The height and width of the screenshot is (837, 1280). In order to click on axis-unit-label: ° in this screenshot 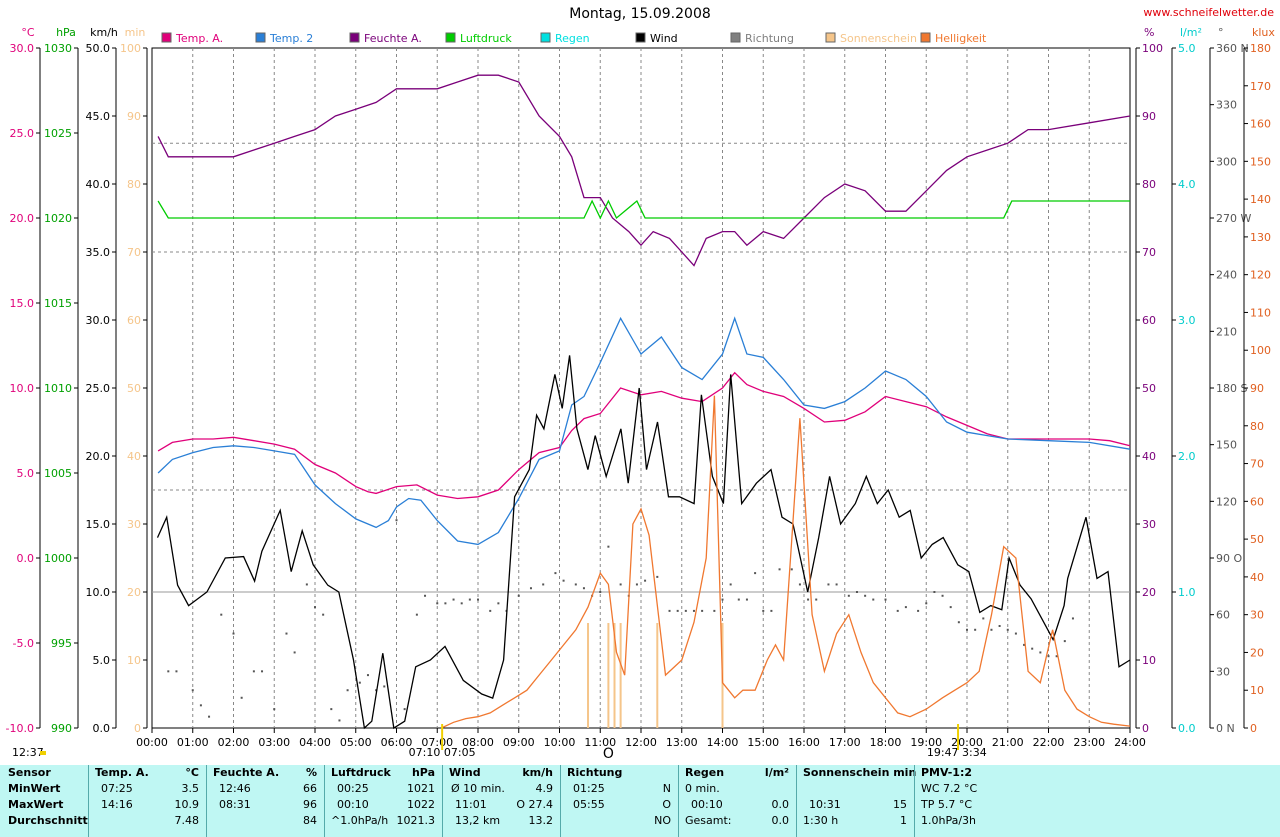, I will do `click(1221, 32)`.